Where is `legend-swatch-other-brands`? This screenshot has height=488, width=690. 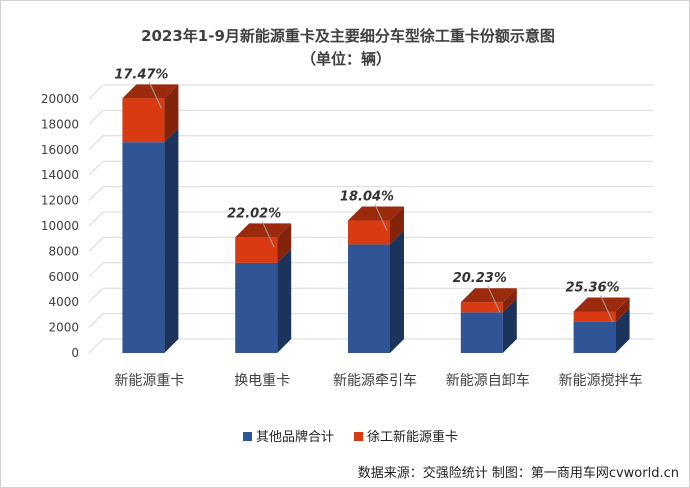
legend-swatch-other-brands is located at coordinates (247, 436).